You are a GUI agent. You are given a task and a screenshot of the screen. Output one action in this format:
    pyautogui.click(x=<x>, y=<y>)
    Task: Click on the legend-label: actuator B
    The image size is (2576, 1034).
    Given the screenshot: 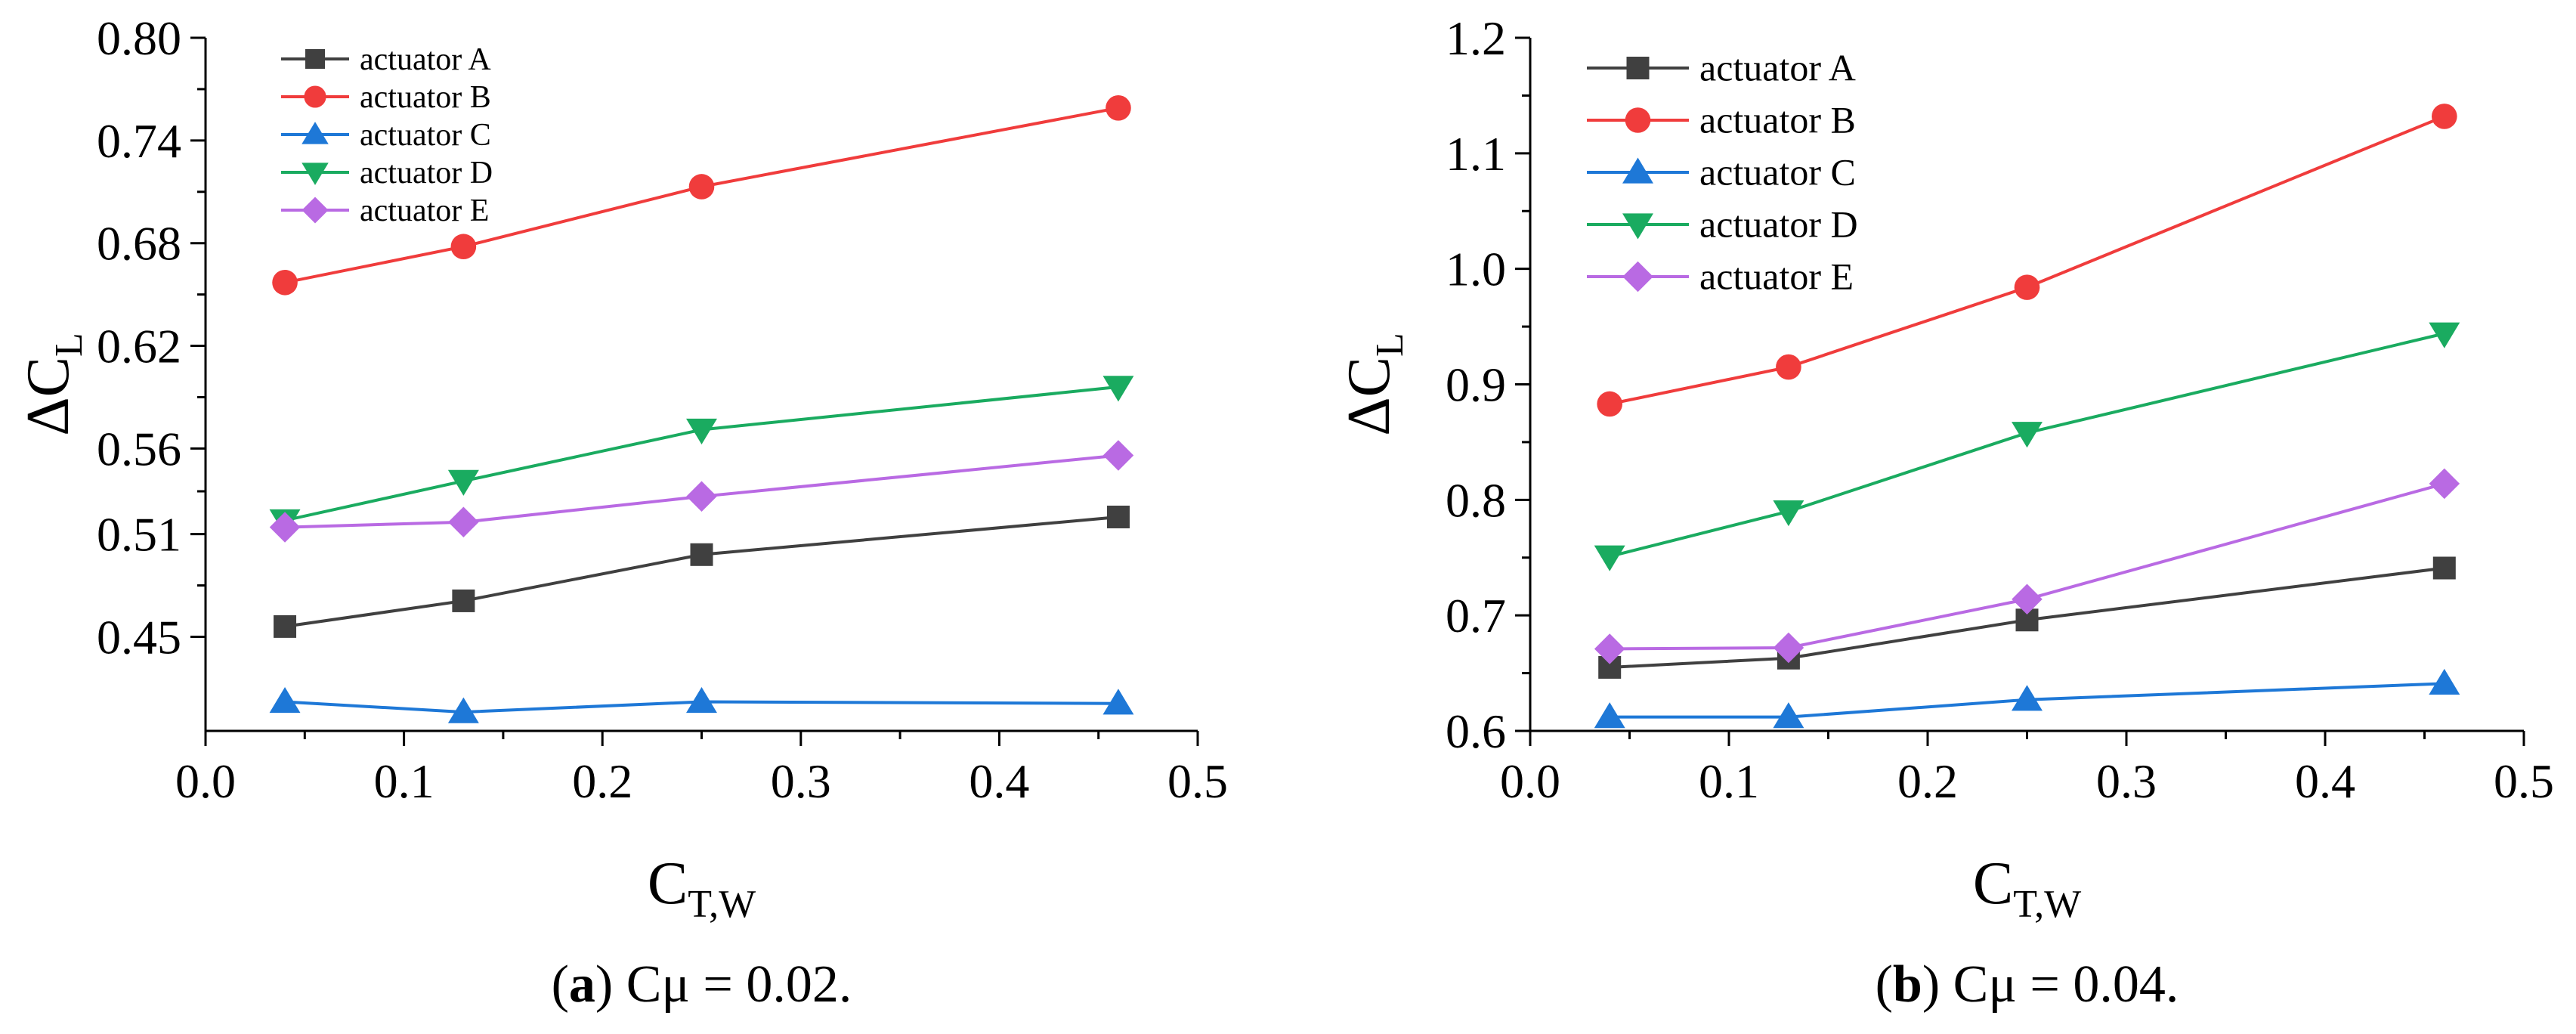 What is the action you would take?
    pyautogui.click(x=1777, y=120)
    